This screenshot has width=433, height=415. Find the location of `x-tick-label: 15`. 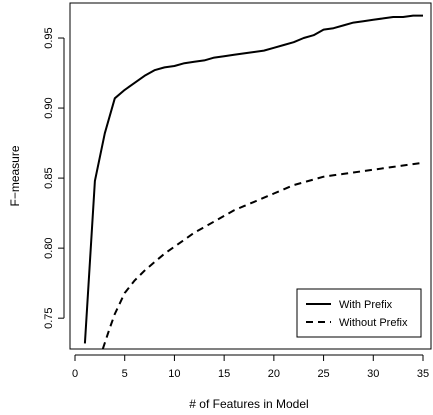

x-tick-label: 15 is located at coordinates (224, 374).